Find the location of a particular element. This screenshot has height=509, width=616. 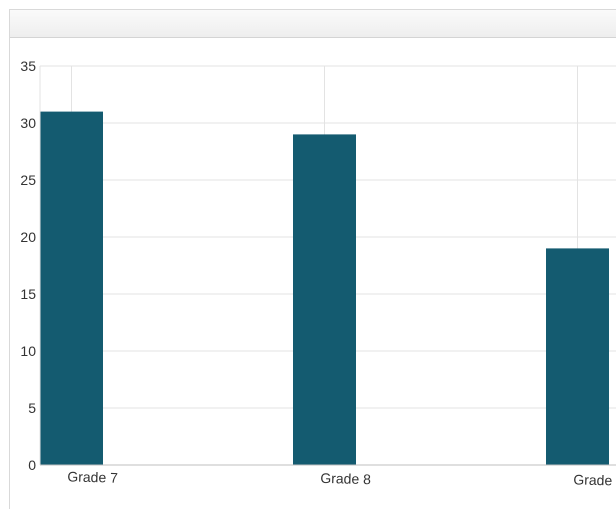

y-tick-label: 0 is located at coordinates (32, 465).